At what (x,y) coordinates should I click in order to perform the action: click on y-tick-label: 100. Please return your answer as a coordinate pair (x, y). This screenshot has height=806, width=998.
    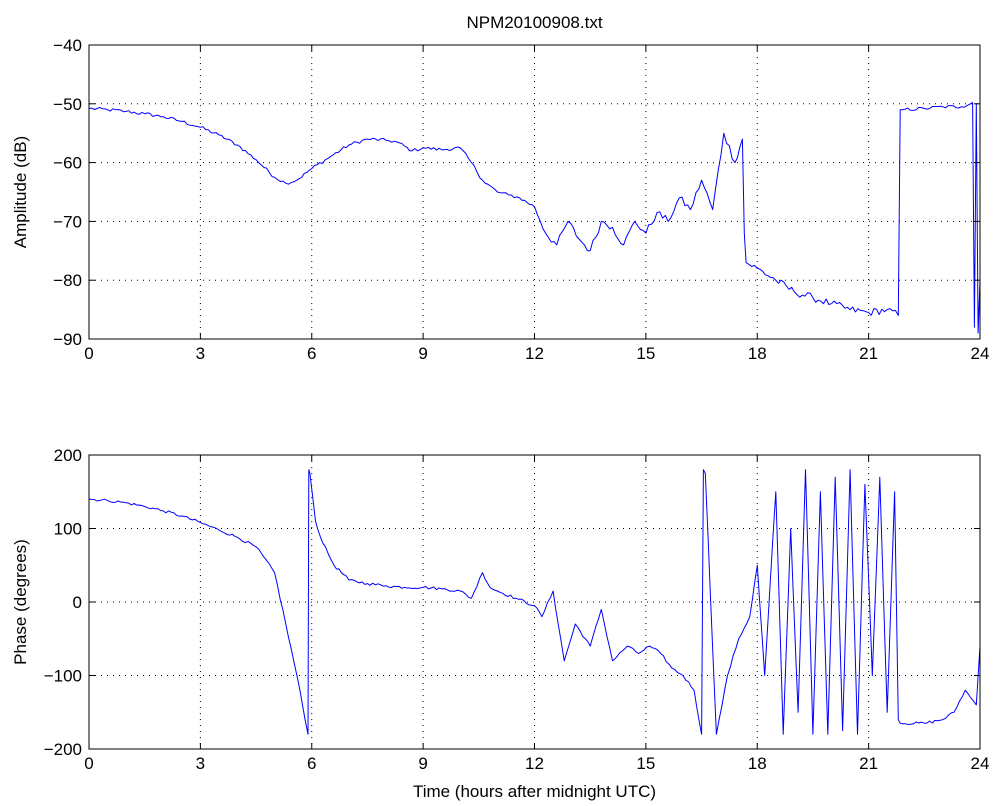
    Looking at the image, I should click on (68, 529).